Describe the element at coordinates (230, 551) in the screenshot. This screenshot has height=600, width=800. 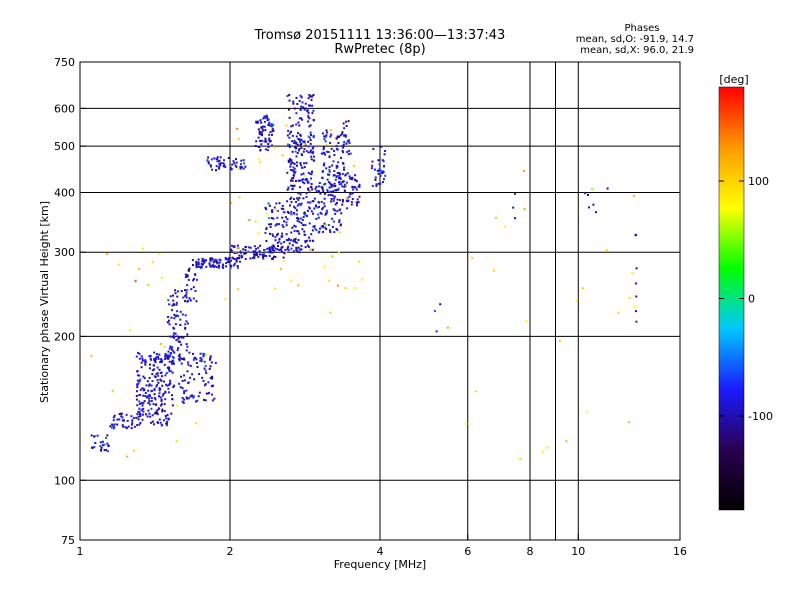
I see `x-tick-label: 2` at that location.